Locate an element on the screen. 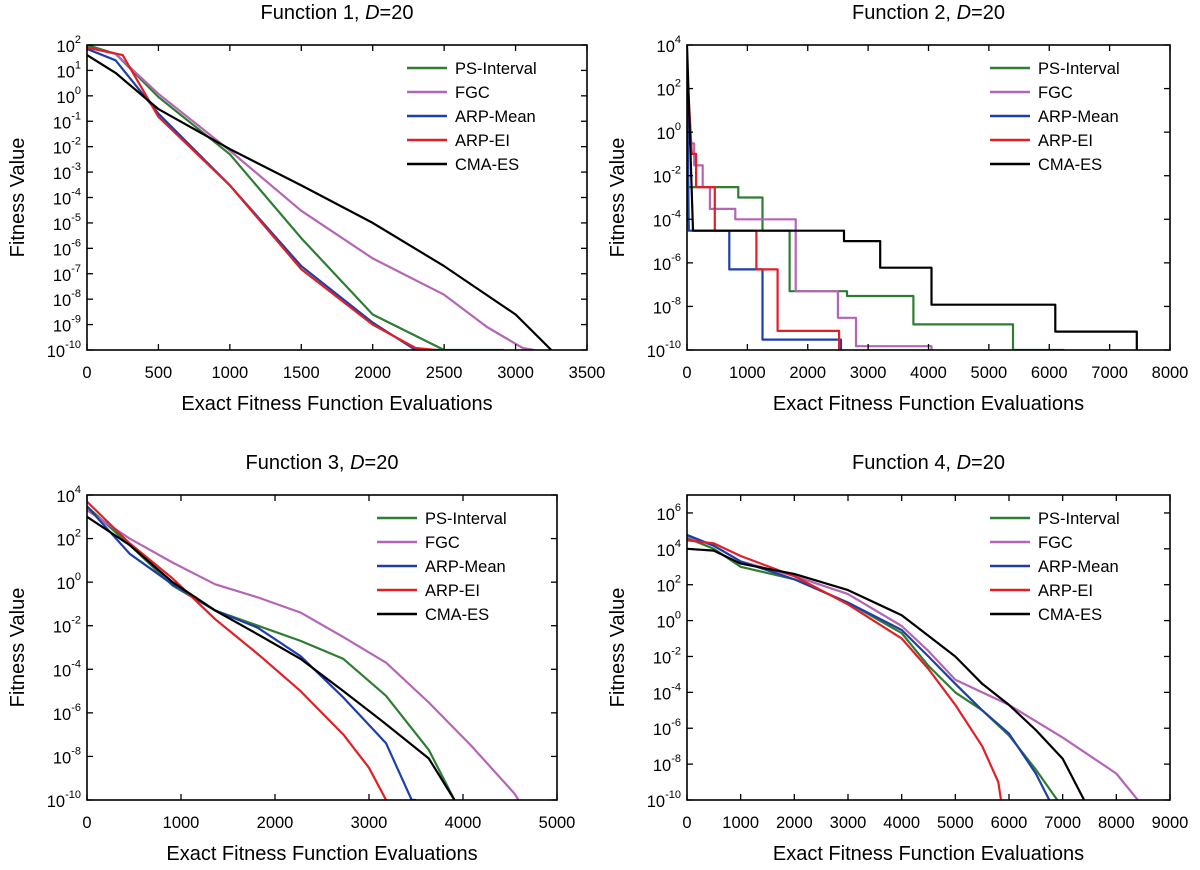 This screenshot has width=1200, height=870. legend-label: FGC is located at coordinates (442, 543).